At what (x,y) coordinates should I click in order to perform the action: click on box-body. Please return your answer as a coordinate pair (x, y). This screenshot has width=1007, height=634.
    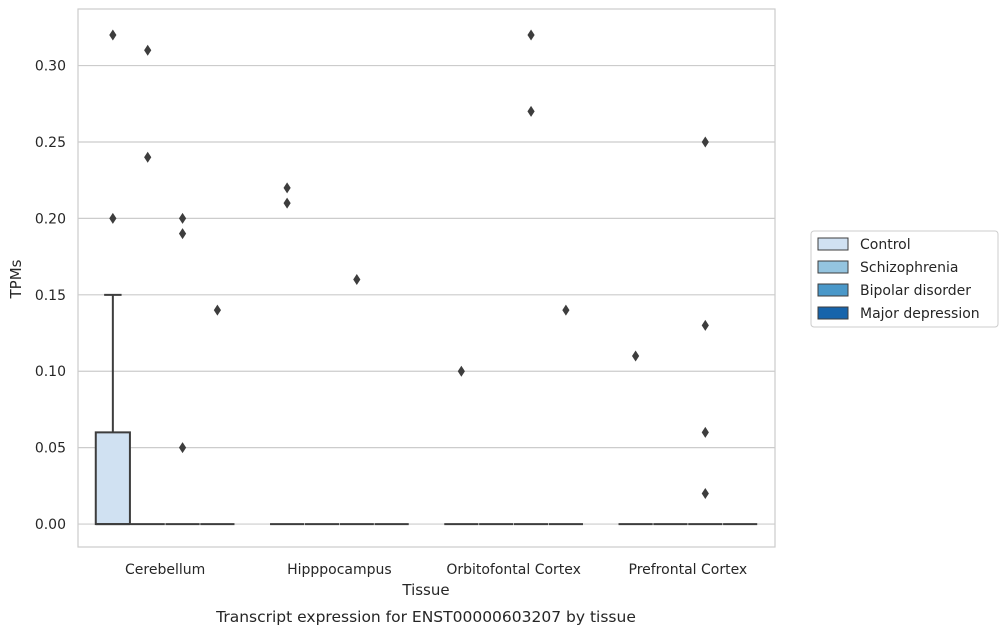
    Looking at the image, I should click on (112, 478).